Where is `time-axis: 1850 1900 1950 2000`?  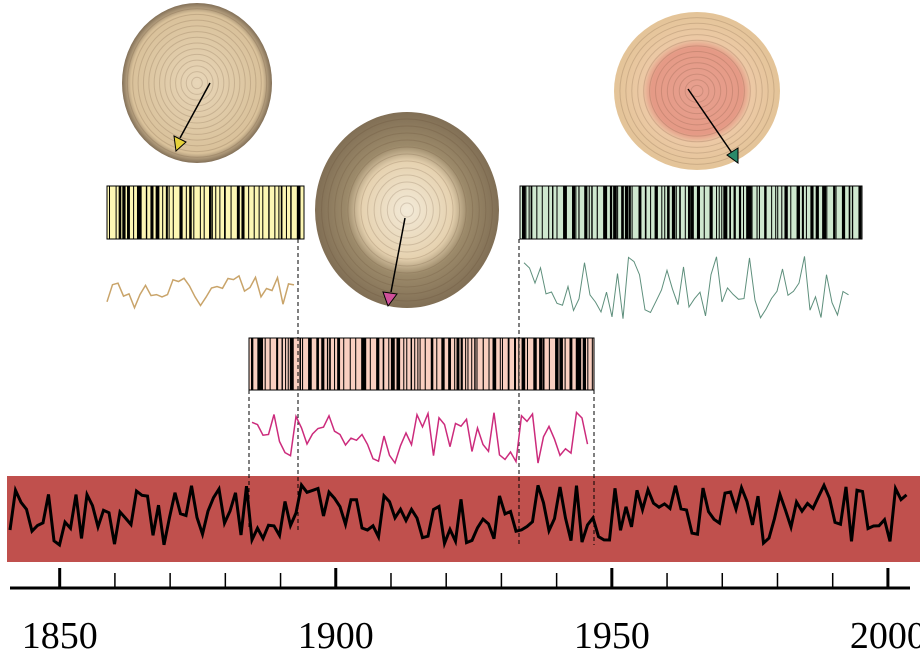 time-axis: 1850 1900 1950 2000 is located at coordinates (465, 611).